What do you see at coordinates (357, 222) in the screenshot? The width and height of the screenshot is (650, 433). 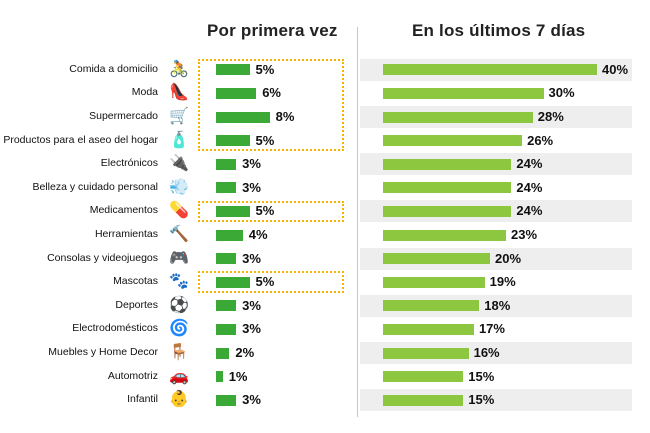 I see `column-divider` at bounding box center [357, 222].